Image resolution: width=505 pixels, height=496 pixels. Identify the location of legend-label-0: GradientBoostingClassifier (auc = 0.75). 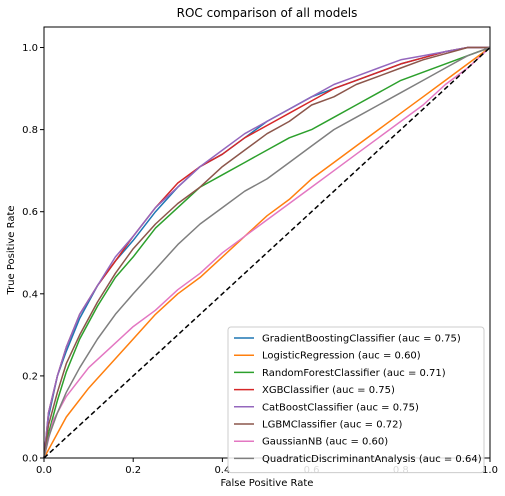
(361, 339).